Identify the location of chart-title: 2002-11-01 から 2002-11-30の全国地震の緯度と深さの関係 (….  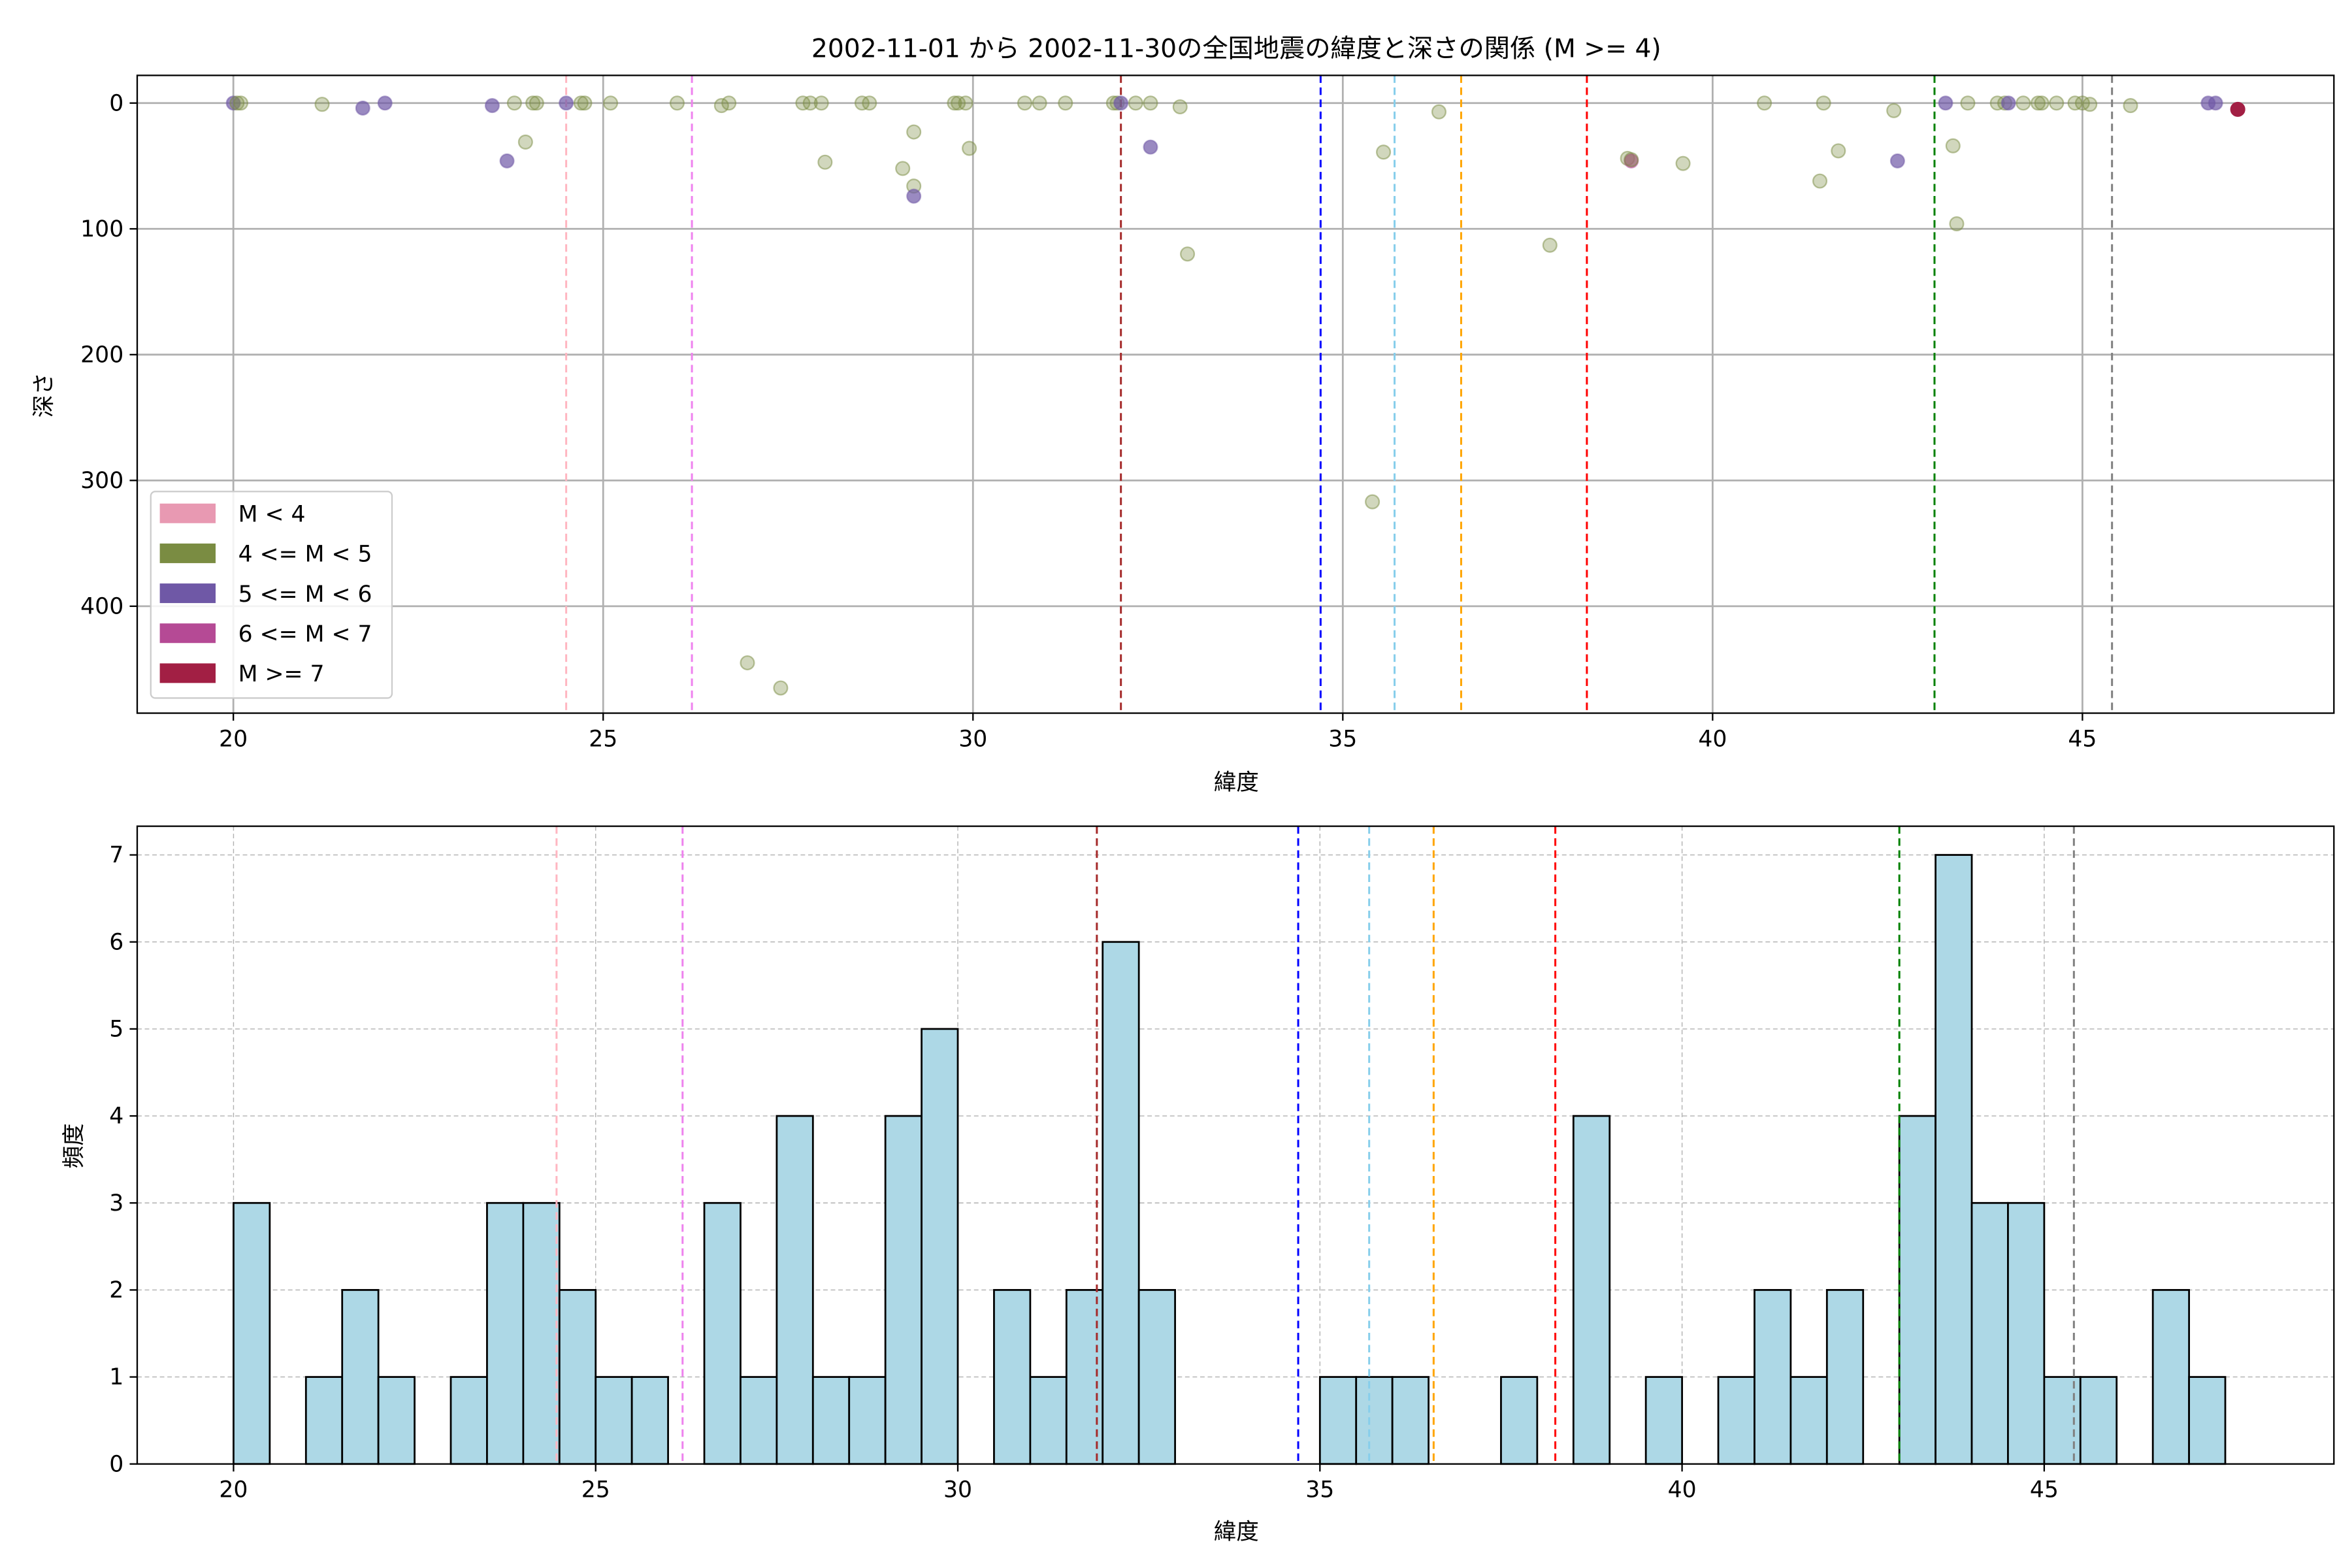
(1236, 49).